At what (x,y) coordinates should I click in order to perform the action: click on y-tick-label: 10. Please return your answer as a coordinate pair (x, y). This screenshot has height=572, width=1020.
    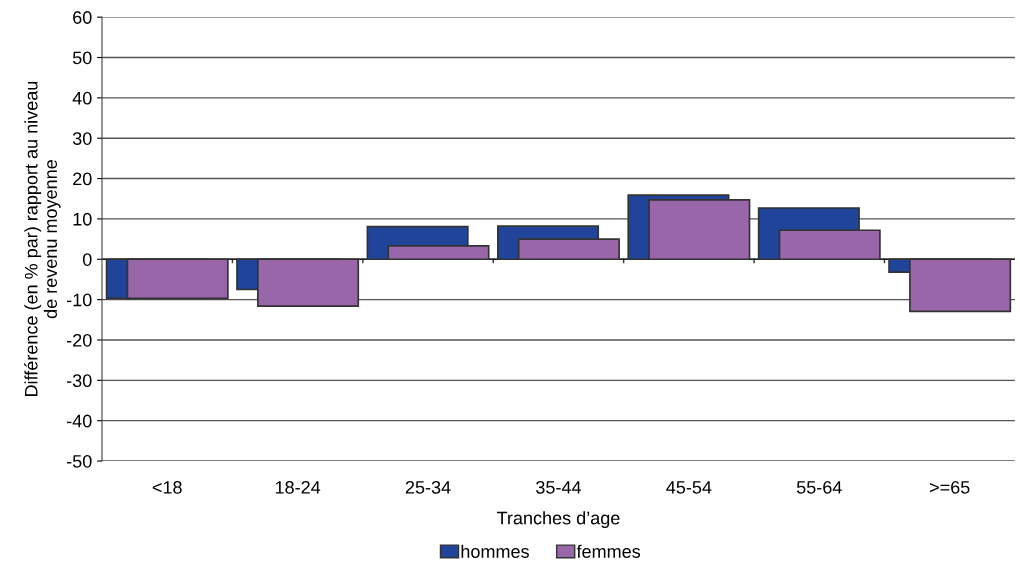
    Looking at the image, I should click on (82, 219).